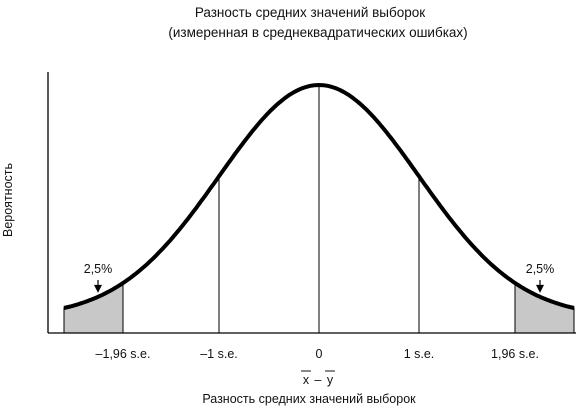  What do you see at coordinates (123, 354) in the screenshot?
I see `x-tick-label-0: –1,96 s.e.` at bounding box center [123, 354].